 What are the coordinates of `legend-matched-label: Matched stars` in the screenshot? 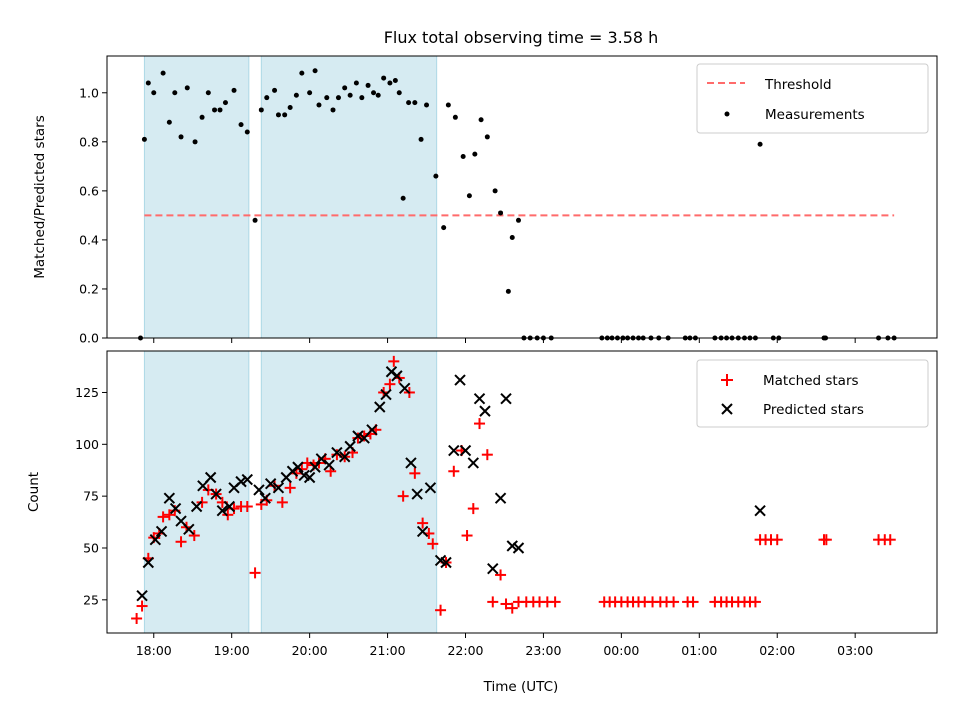 It's located at (811, 381).